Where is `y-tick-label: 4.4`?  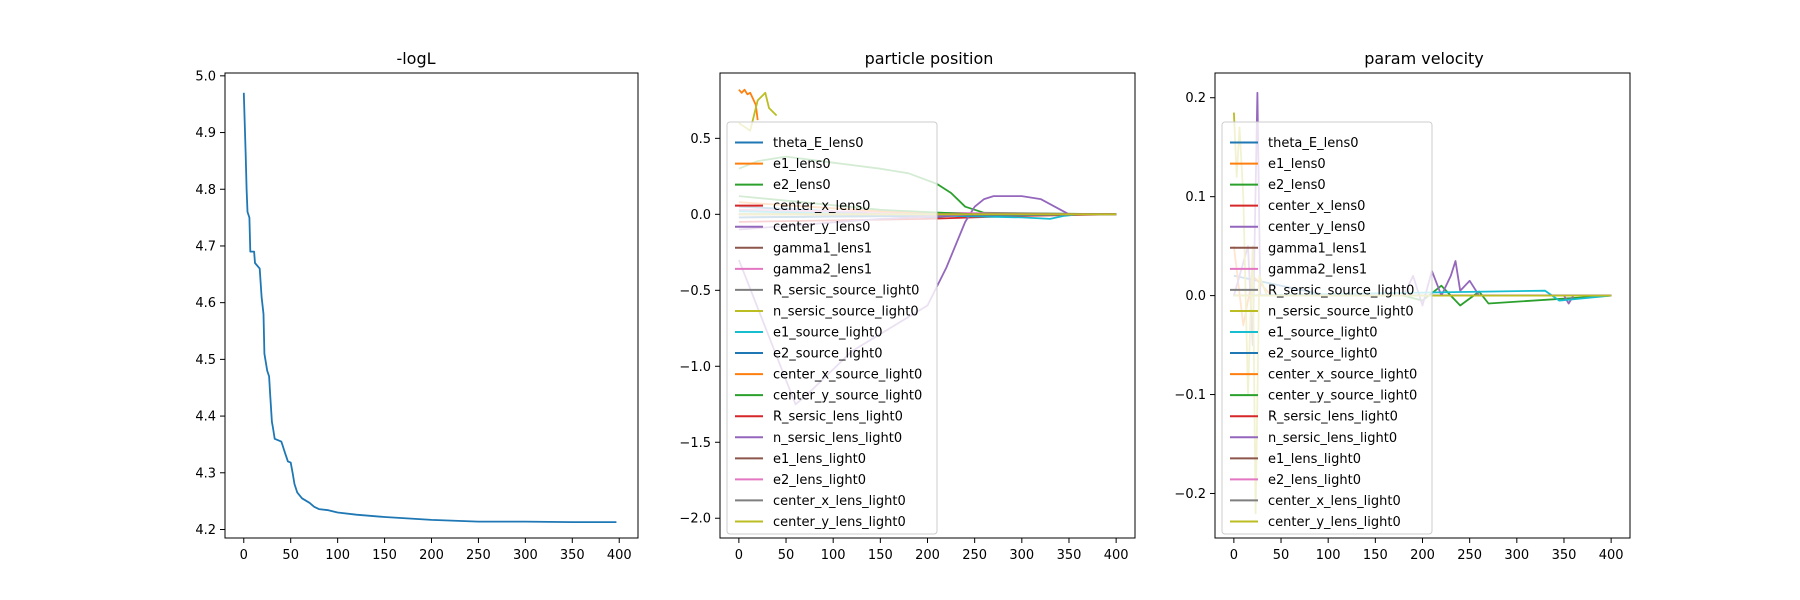 y-tick-label: 4.4 is located at coordinates (205, 417).